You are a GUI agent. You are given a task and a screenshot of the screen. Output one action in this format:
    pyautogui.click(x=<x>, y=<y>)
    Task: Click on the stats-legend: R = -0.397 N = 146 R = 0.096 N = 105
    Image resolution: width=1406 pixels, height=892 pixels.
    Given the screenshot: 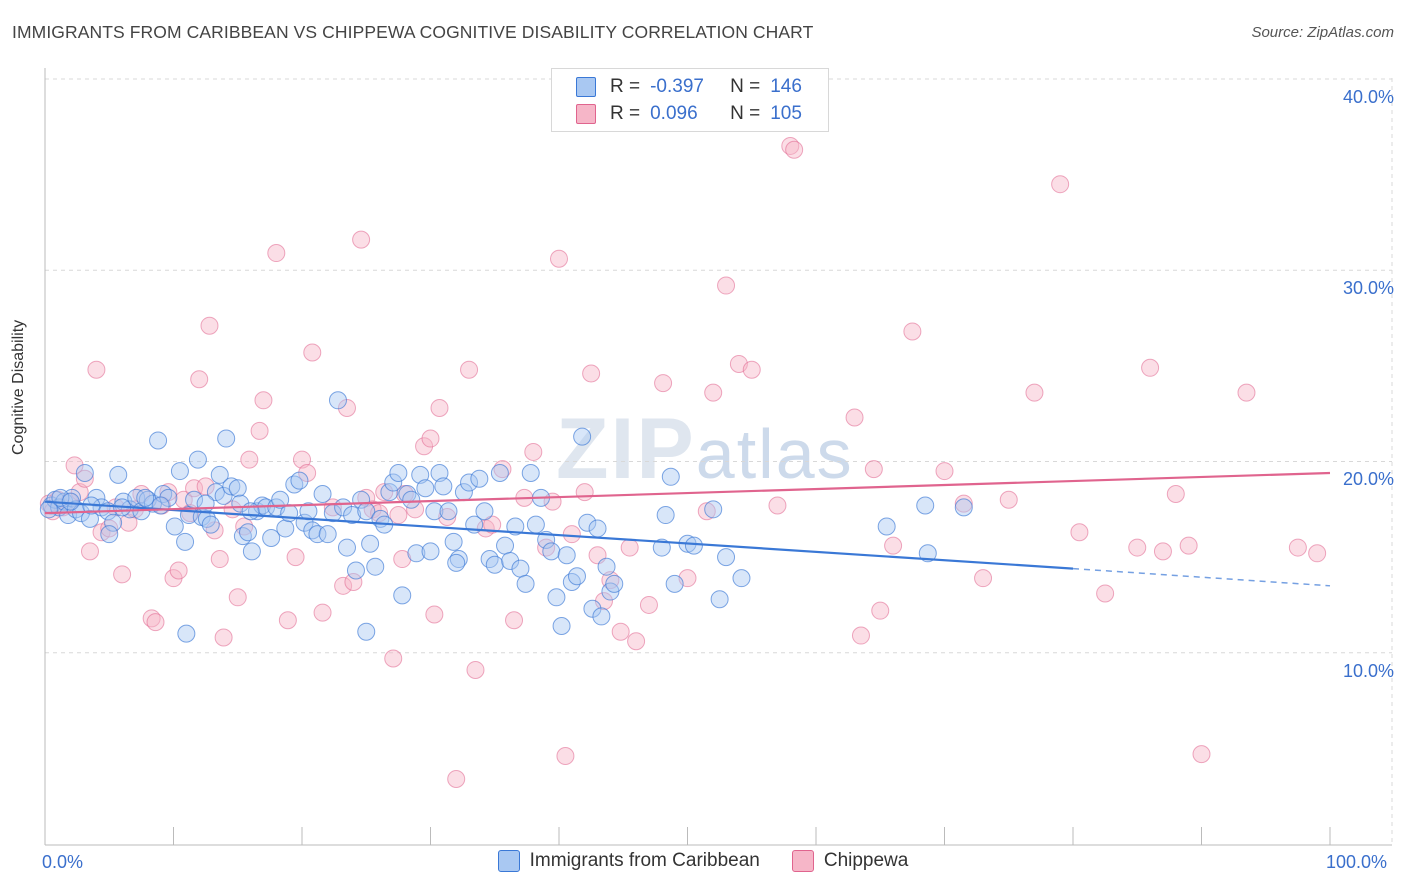 What is the action you would take?
    pyautogui.click(x=690, y=100)
    